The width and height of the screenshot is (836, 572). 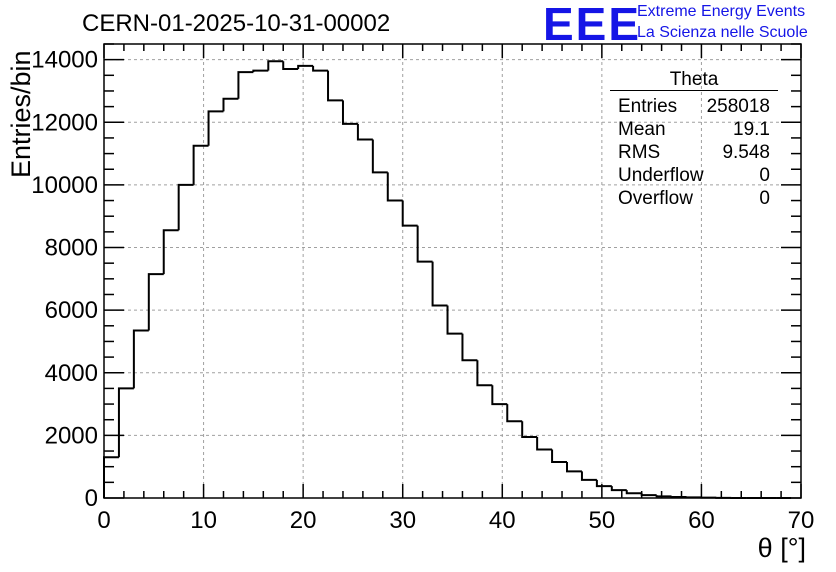 What do you see at coordinates (455, 520) in the screenshot?
I see `x-tick-labels: 0 10 20 30 40 50 60 70` at bounding box center [455, 520].